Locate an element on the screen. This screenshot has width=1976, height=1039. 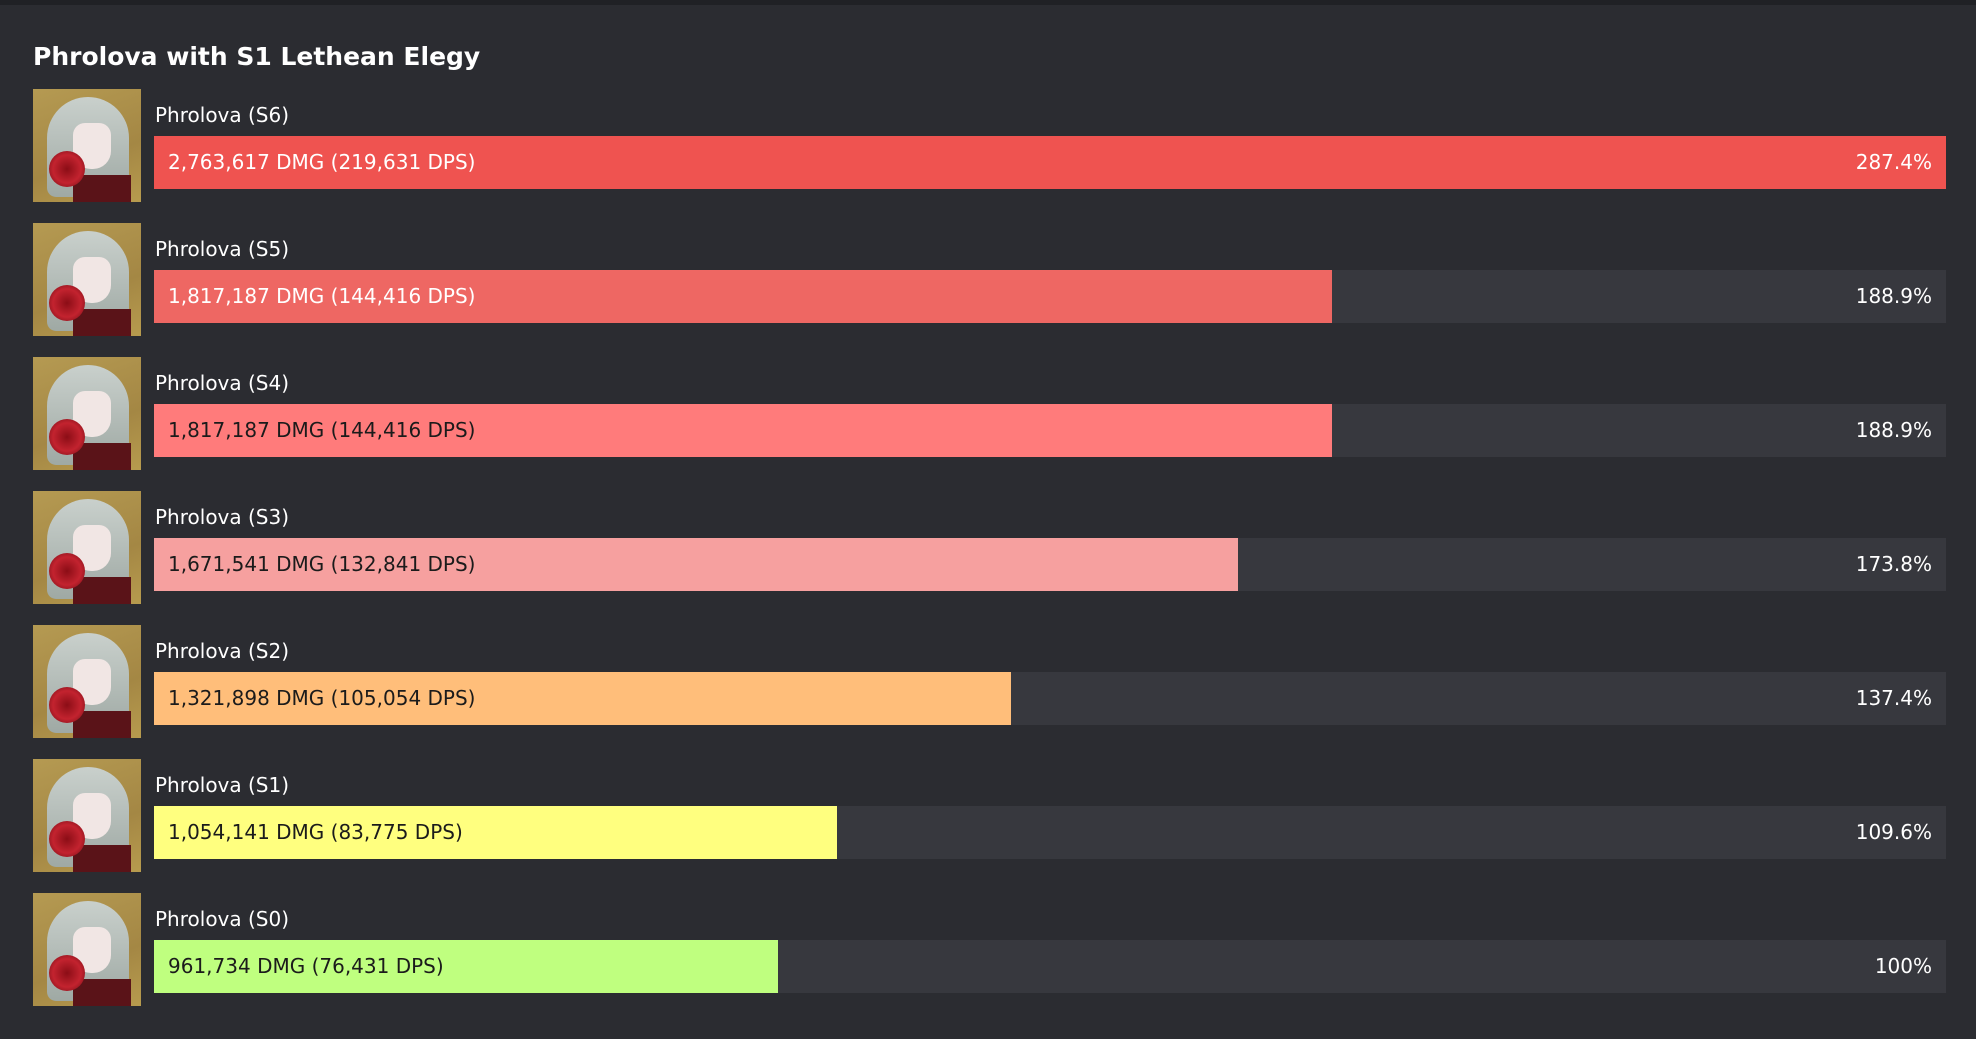
damage-bar-track: 2,763,617 DMG (219,631 DPS) 287.4% is located at coordinates (1050, 162).